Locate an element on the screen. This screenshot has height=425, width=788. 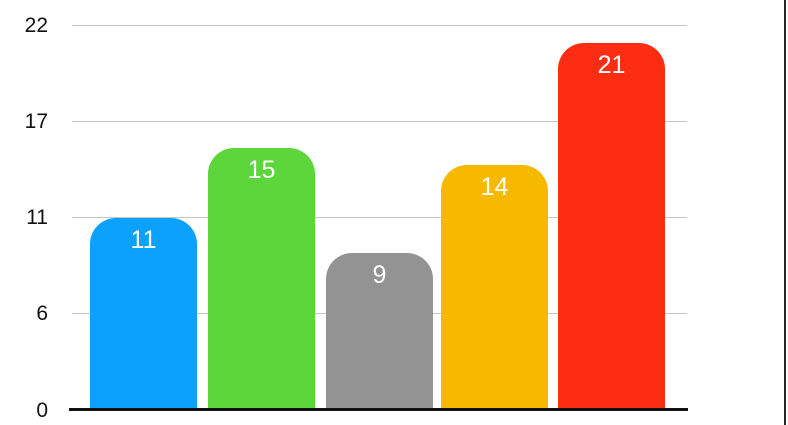
y-axis-tick-label: 11 is located at coordinates (37, 217).